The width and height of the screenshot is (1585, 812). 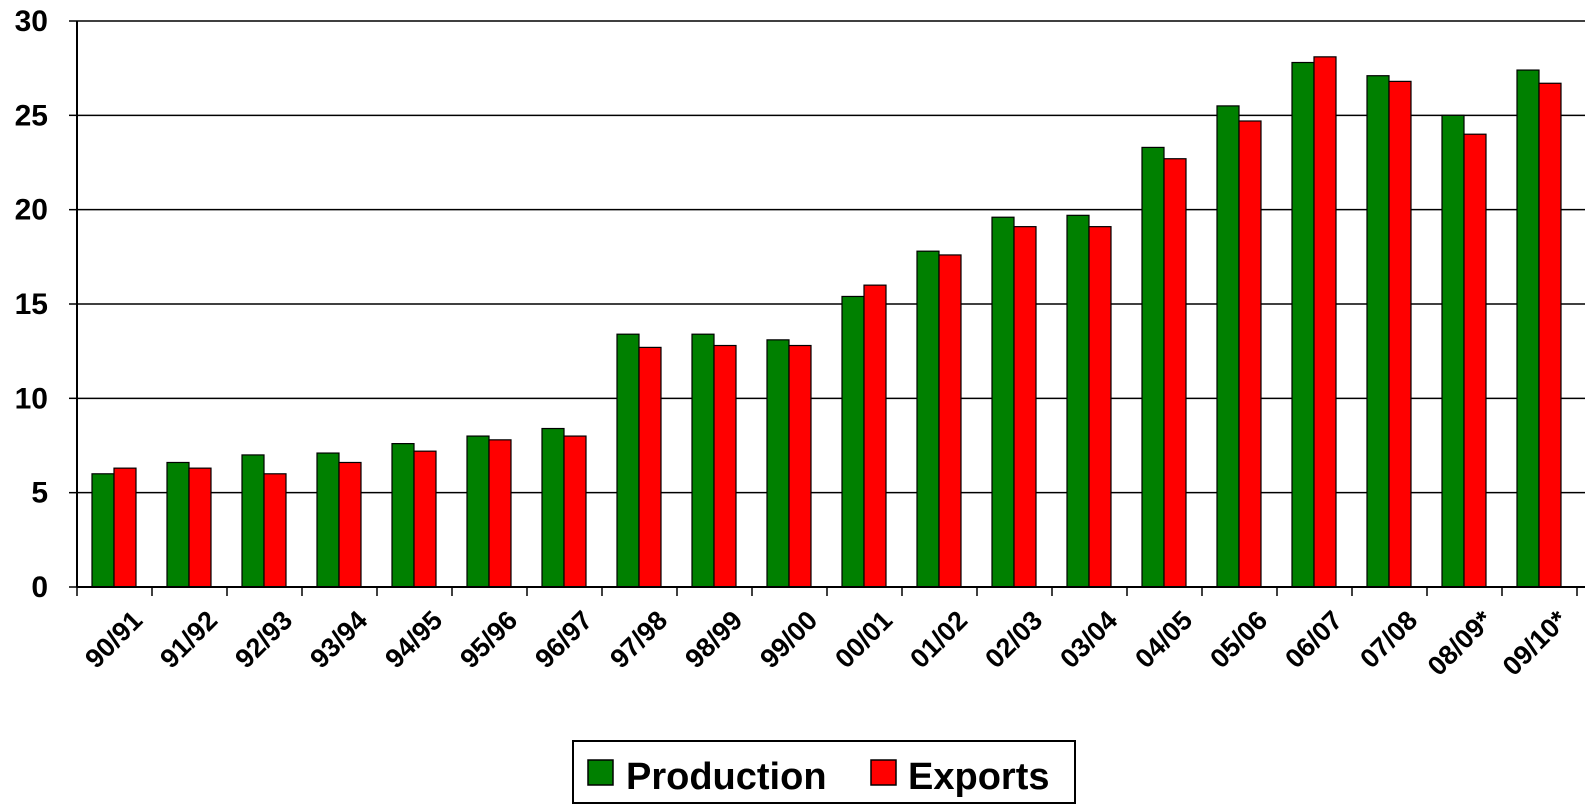 What do you see at coordinates (1378, 331) in the screenshot?
I see `bar-production-07/08` at bounding box center [1378, 331].